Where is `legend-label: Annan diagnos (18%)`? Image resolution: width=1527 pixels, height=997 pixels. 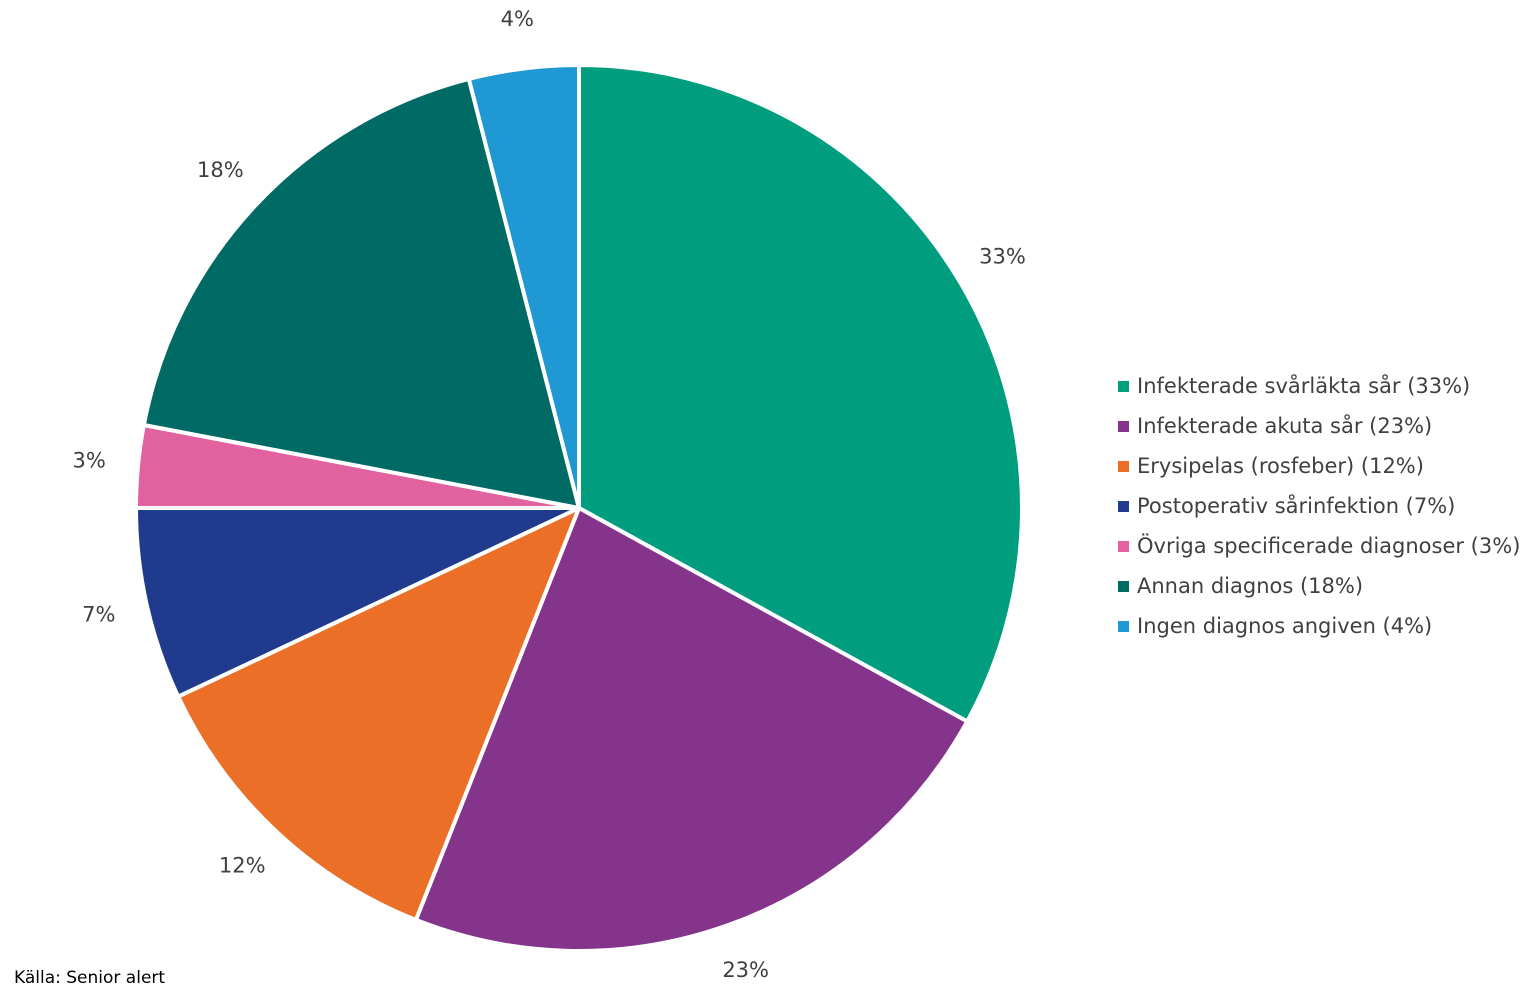 legend-label: Annan diagnos (18%) is located at coordinates (1250, 586).